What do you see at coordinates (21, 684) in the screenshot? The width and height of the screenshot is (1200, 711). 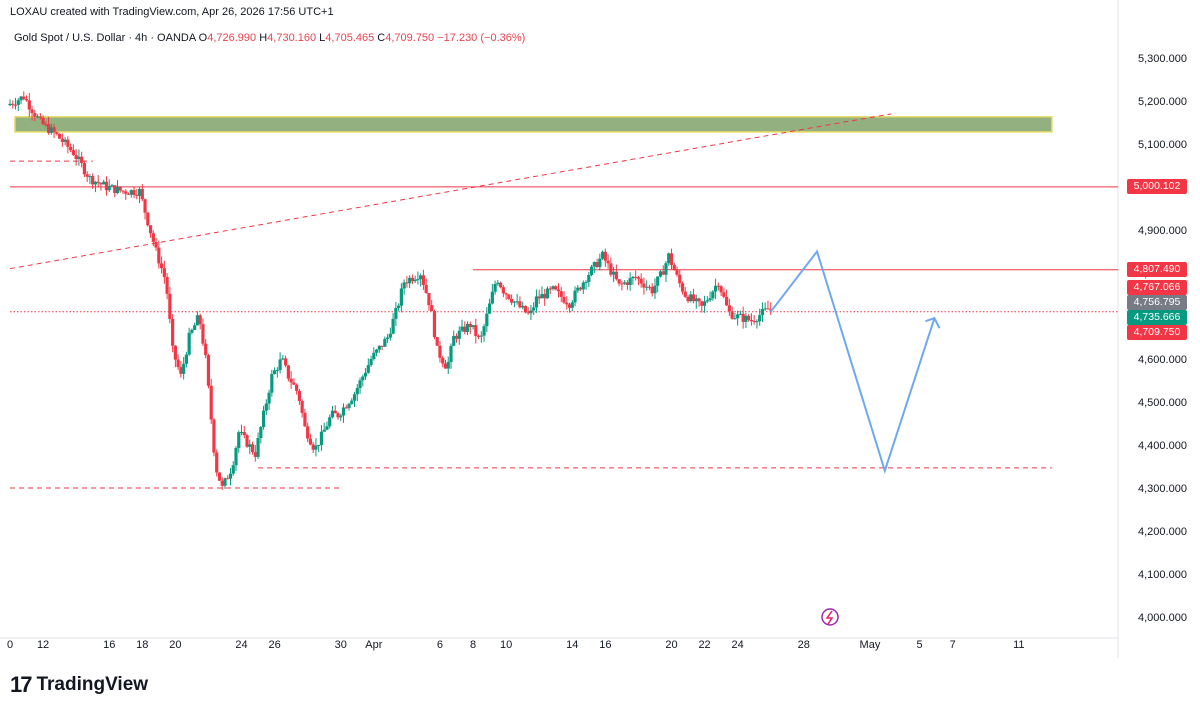 I see `tradingview-logo-icon: 17` at bounding box center [21, 684].